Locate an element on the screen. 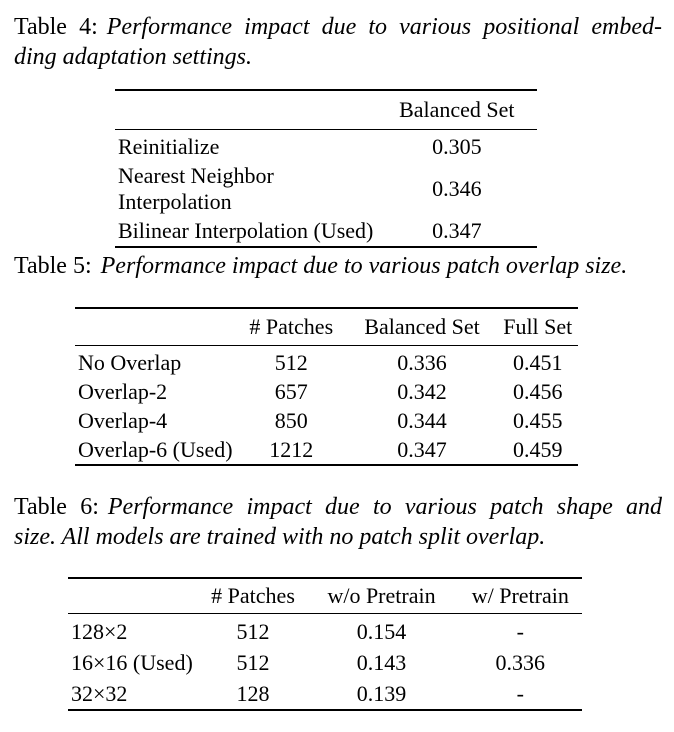 This screenshot has height=732, width=674. table5-header-num-patches: # Patches is located at coordinates (291, 327).